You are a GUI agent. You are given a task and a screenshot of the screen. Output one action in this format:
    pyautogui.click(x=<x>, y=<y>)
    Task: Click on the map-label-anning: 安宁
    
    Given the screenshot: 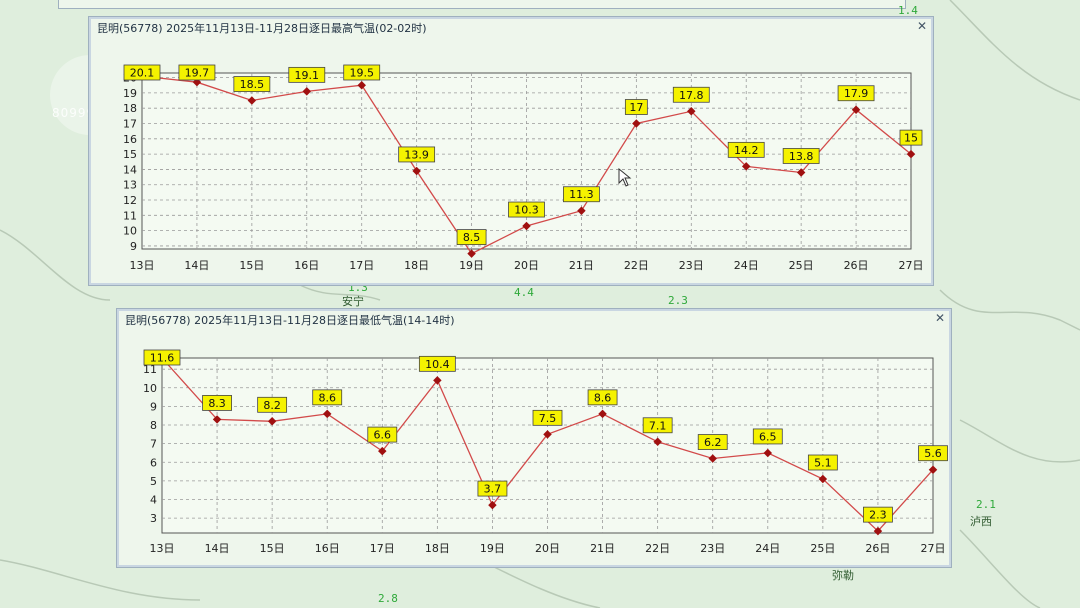 What is the action you would take?
    pyautogui.click(x=353, y=301)
    